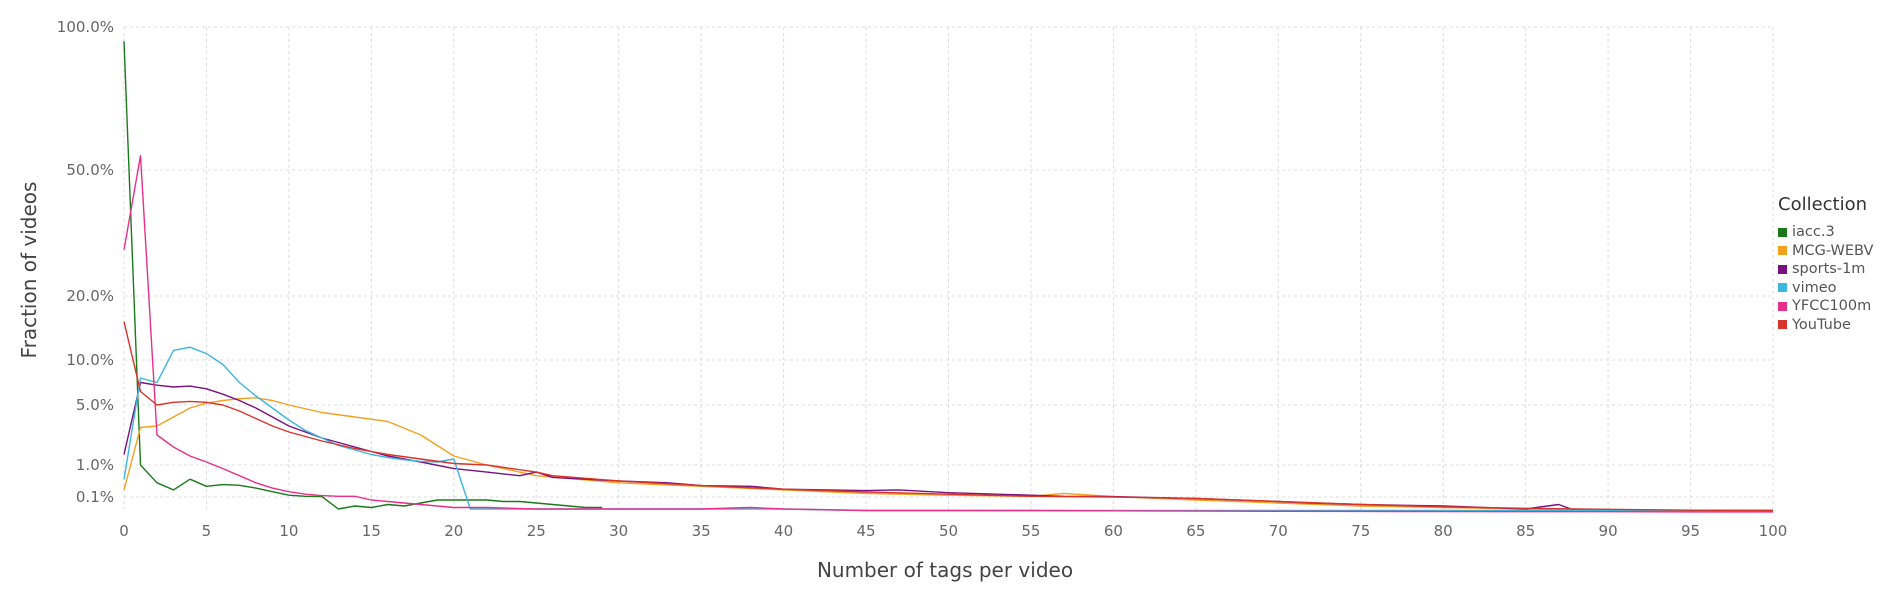 Image resolution: width=1890 pixels, height=605 pixels. I want to click on legend-label: sports-1m, so click(1829, 269).